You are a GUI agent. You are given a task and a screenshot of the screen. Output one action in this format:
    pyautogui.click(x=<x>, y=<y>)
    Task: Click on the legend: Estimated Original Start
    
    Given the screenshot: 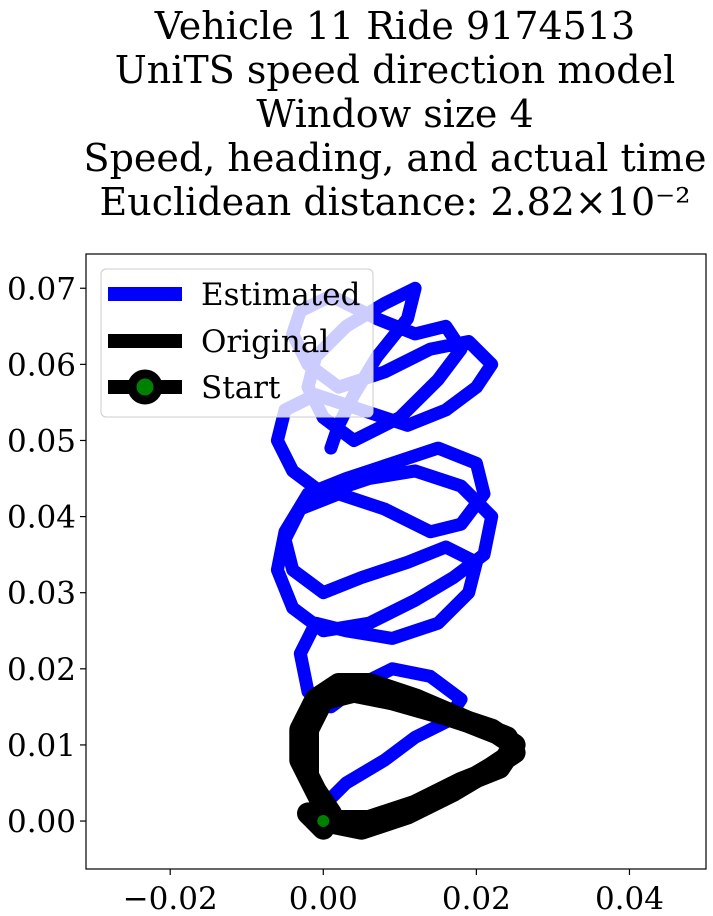 What is the action you would take?
    pyautogui.click(x=237, y=343)
    